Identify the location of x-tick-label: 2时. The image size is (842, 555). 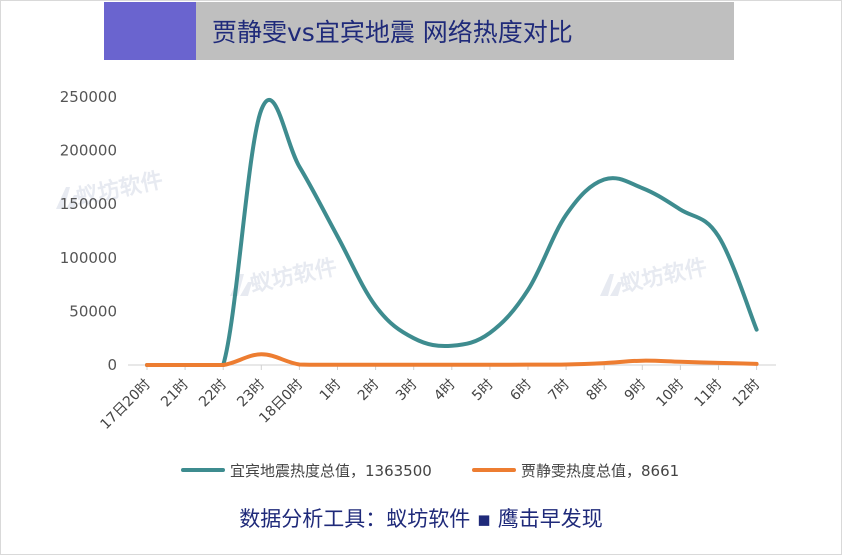
(369, 391).